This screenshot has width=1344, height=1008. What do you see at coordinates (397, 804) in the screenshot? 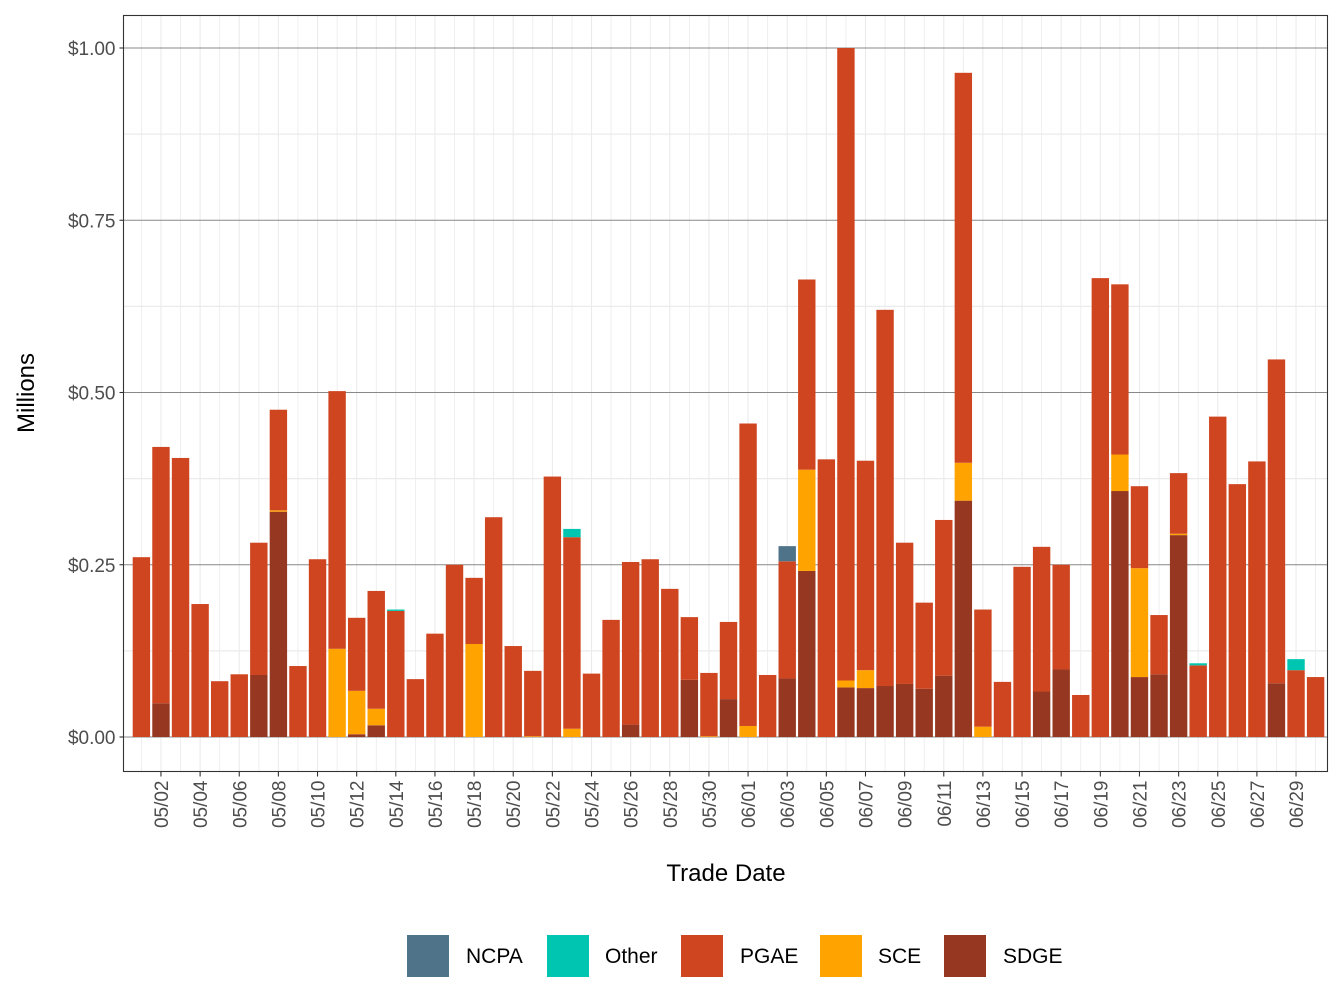
I see `x-tick-label: 05/14` at bounding box center [397, 804].